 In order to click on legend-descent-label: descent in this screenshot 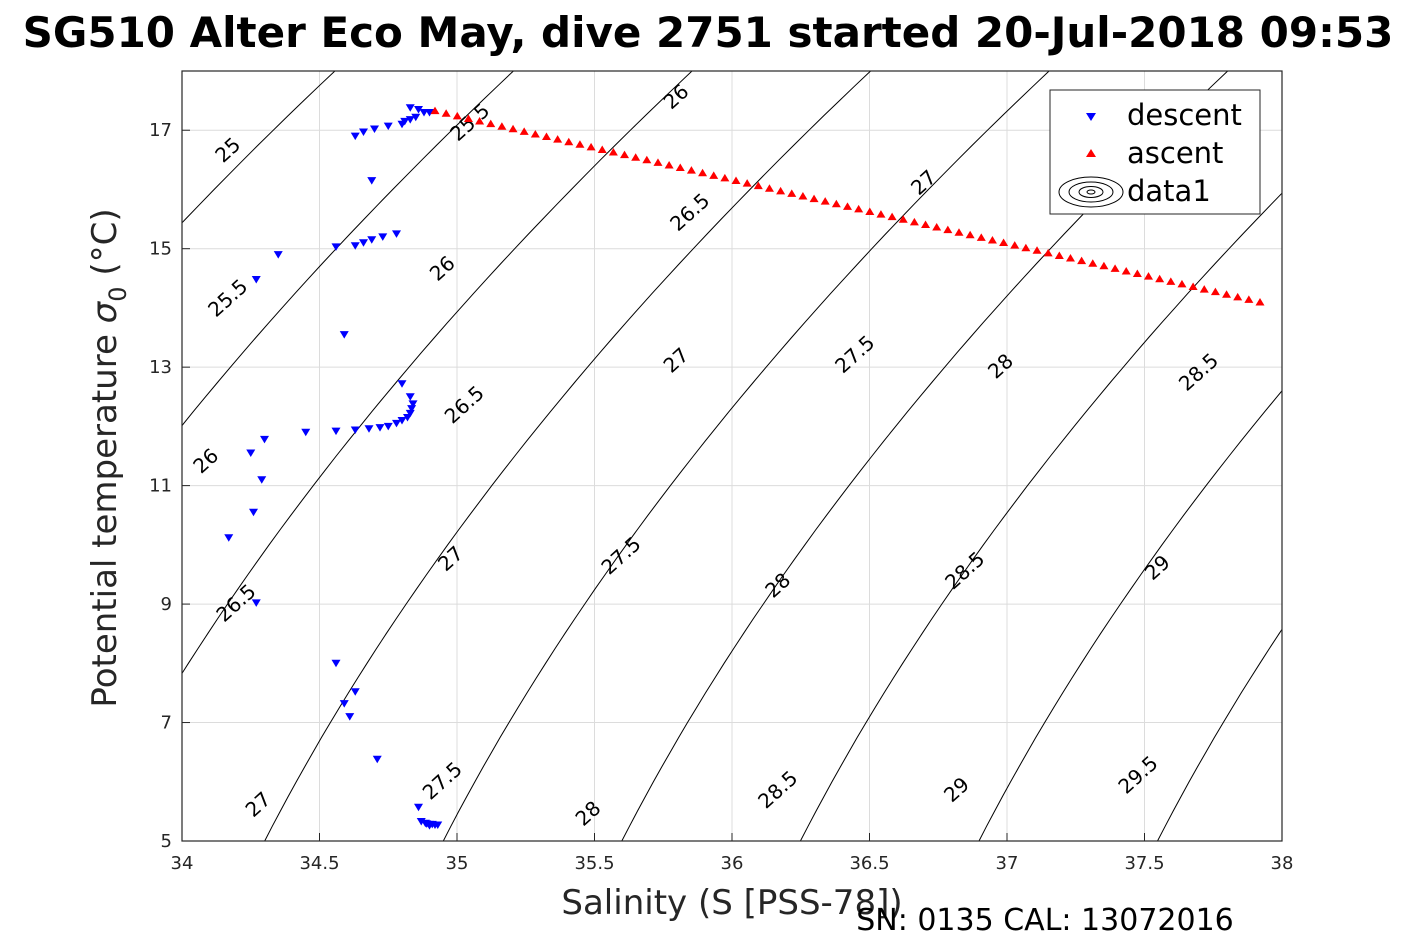, I will do `click(1184, 115)`.